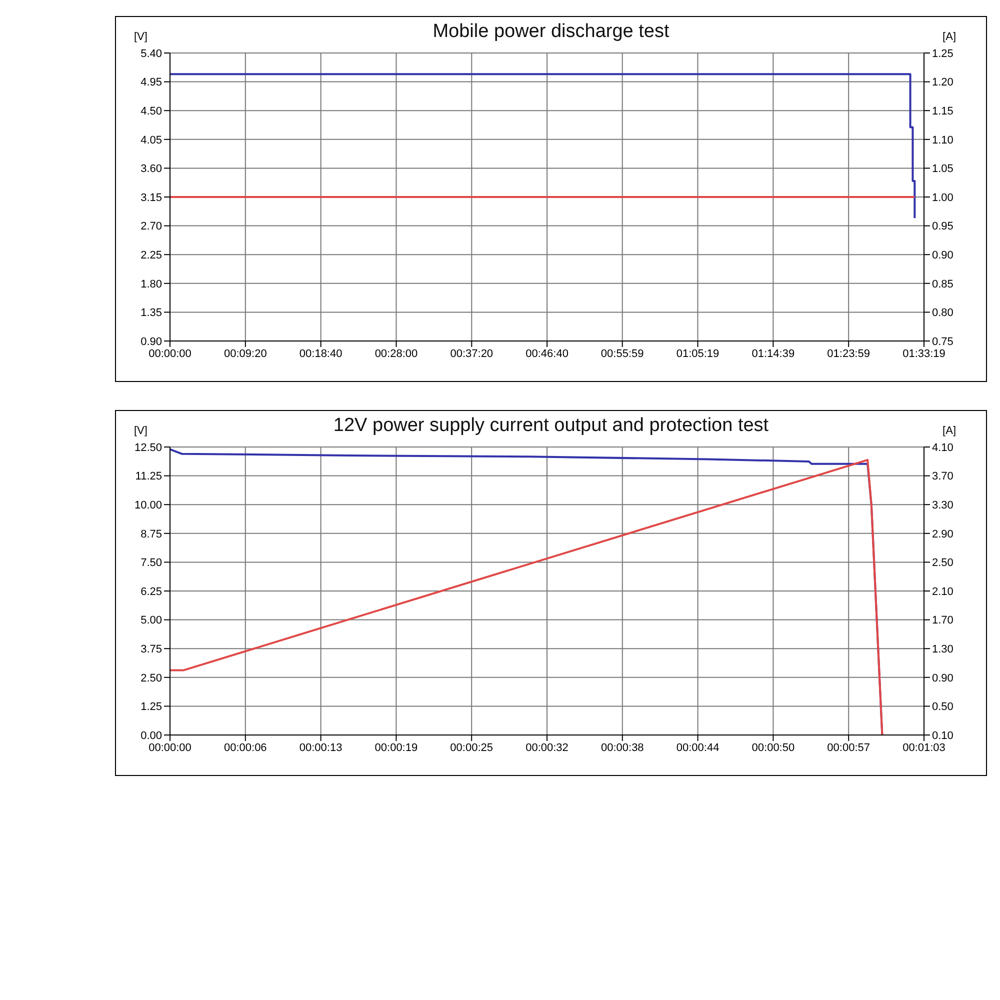 The image size is (1000, 1000). What do you see at coordinates (151, 82) in the screenshot?
I see `y-tick-label: 4.95` at bounding box center [151, 82].